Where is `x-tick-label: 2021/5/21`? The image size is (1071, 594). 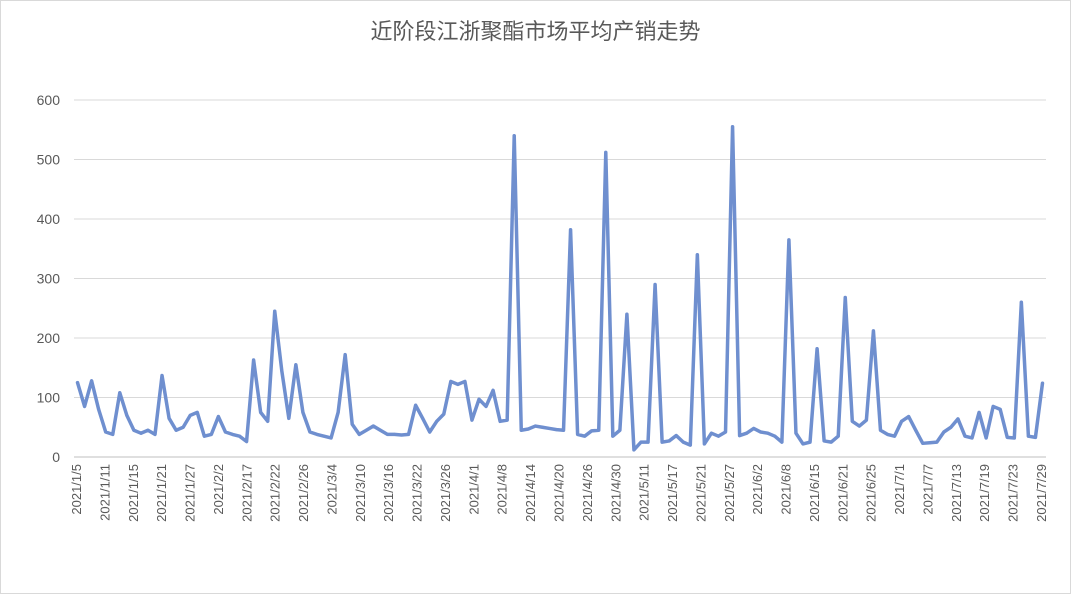 x-tick-label: 2021/5/21 is located at coordinates (700, 493).